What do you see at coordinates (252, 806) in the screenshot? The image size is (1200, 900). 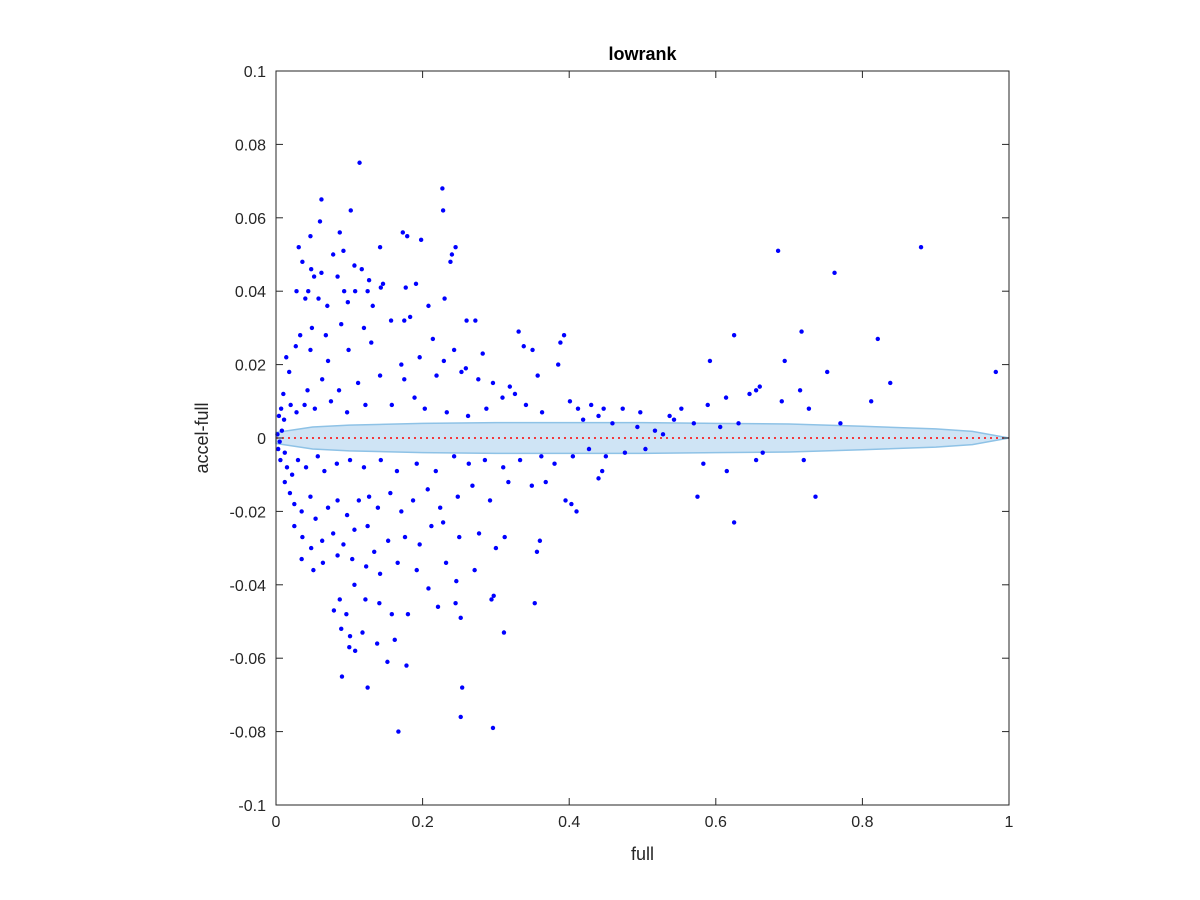 I see `y-tick-label: -0.1` at bounding box center [252, 806].